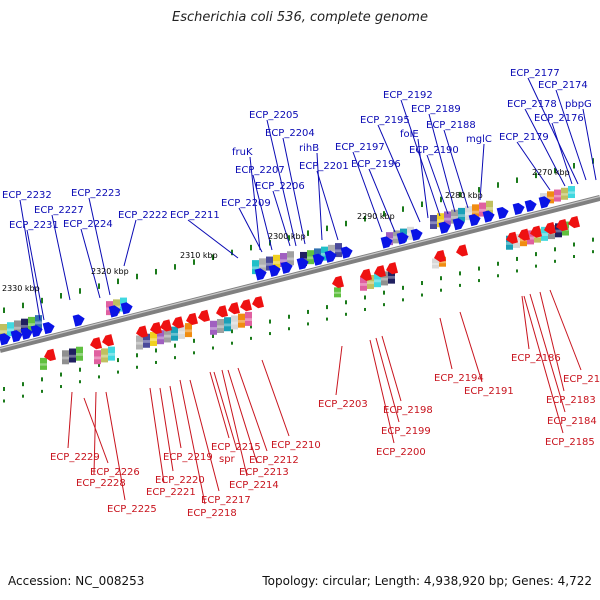  Describe the element at coordinates (195, 215) in the screenshot. I see `forward-gene-label: ECP_2211` at that location.